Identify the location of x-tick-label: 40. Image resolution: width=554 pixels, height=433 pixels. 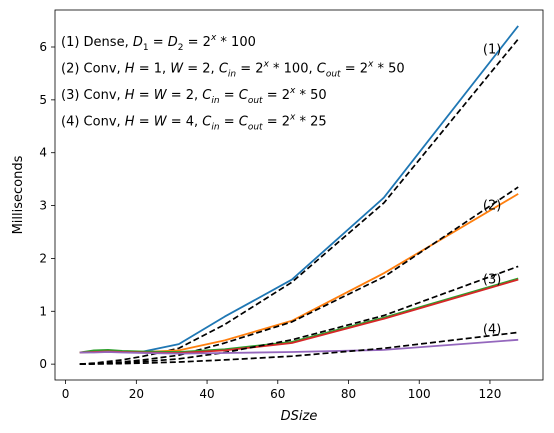
(206, 394).